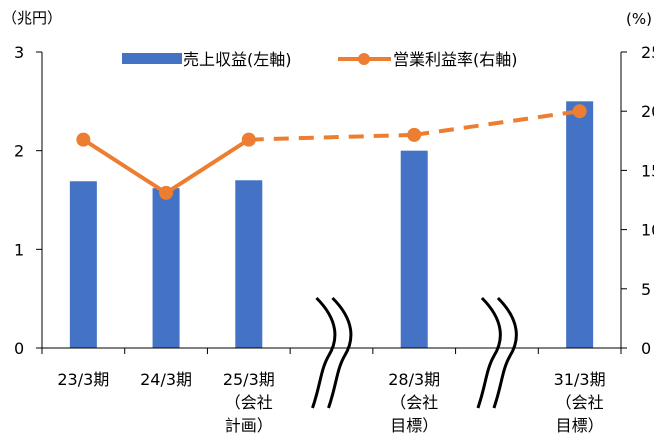 This screenshot has width=654, height=438. Describe the element at coordinates (414, 352) in the screenshot. I see `axis-break-marks` at that location.